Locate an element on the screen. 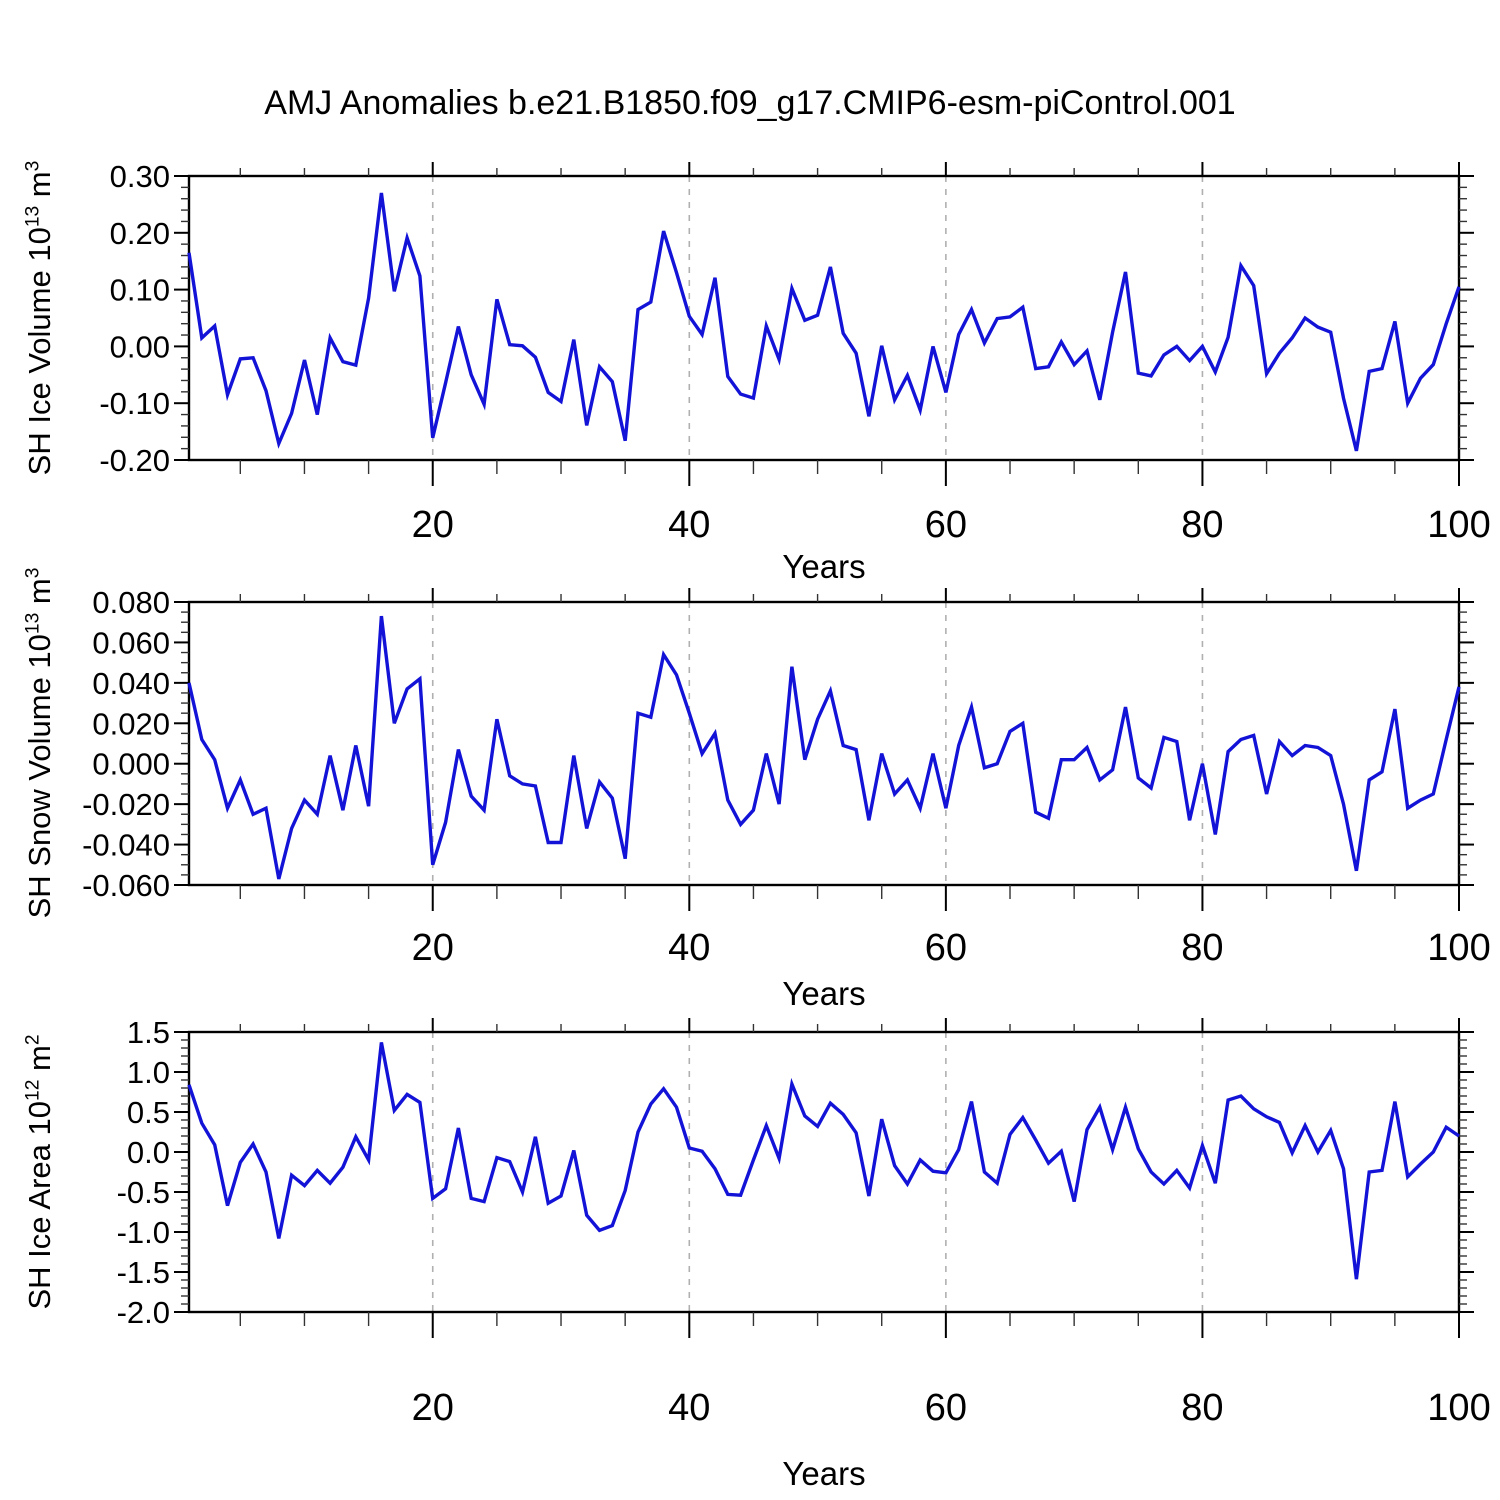 This screenshot has width=1500, height=1500. y-axis-label-snow-volume: SH Snow Volume 1013 m3 is located at coordinates (40, 743).